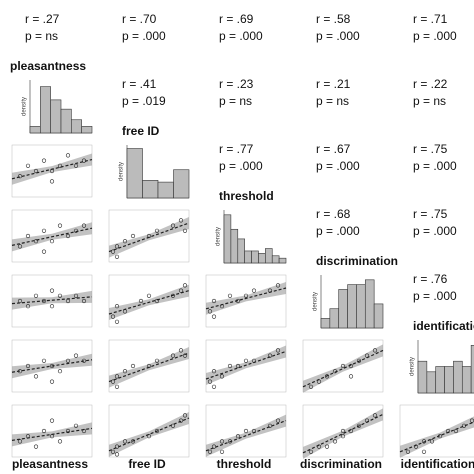  What do you see at coordinates (333, 214) in the screenshot?
I see `r-value: r = .68` at bounding box center [333, 214].